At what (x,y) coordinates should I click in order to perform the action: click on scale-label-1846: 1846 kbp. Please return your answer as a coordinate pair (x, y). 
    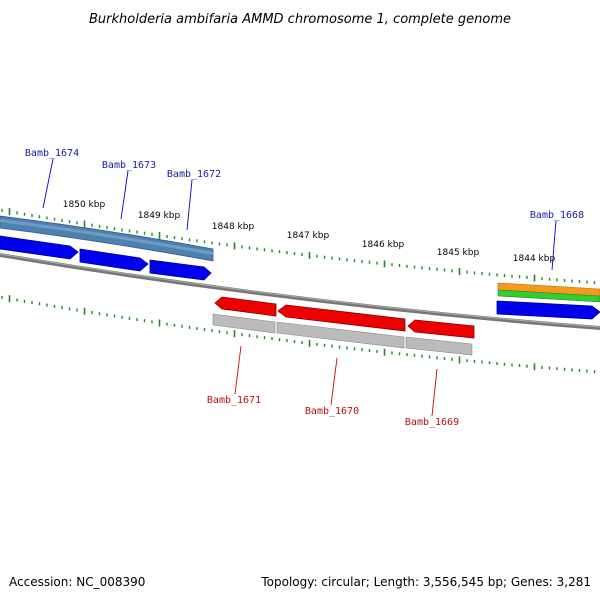
    Looking at the image, I should click on (383, 245).